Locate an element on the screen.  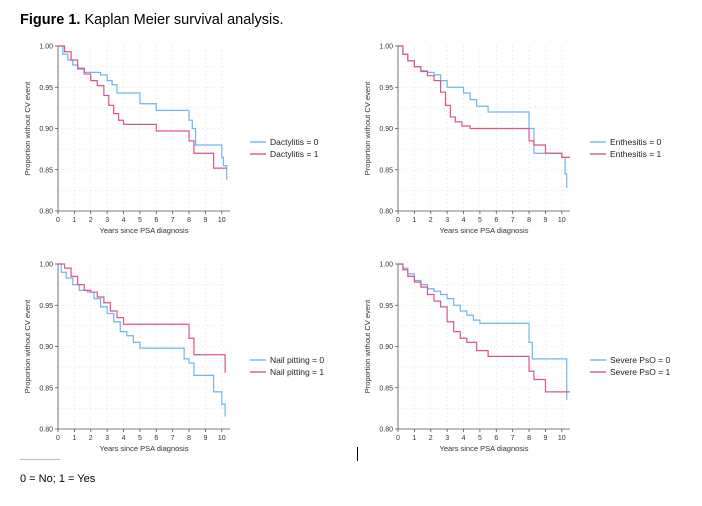
legend-label-0: Nail pitting = 0 is located at coordinates (297, 360).